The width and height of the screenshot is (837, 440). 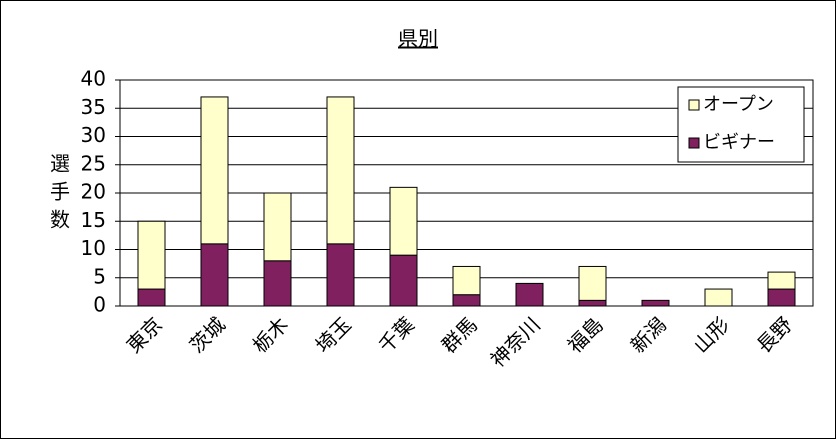 I want to click on y-tick-label: 25, so click(x=93, y=163).